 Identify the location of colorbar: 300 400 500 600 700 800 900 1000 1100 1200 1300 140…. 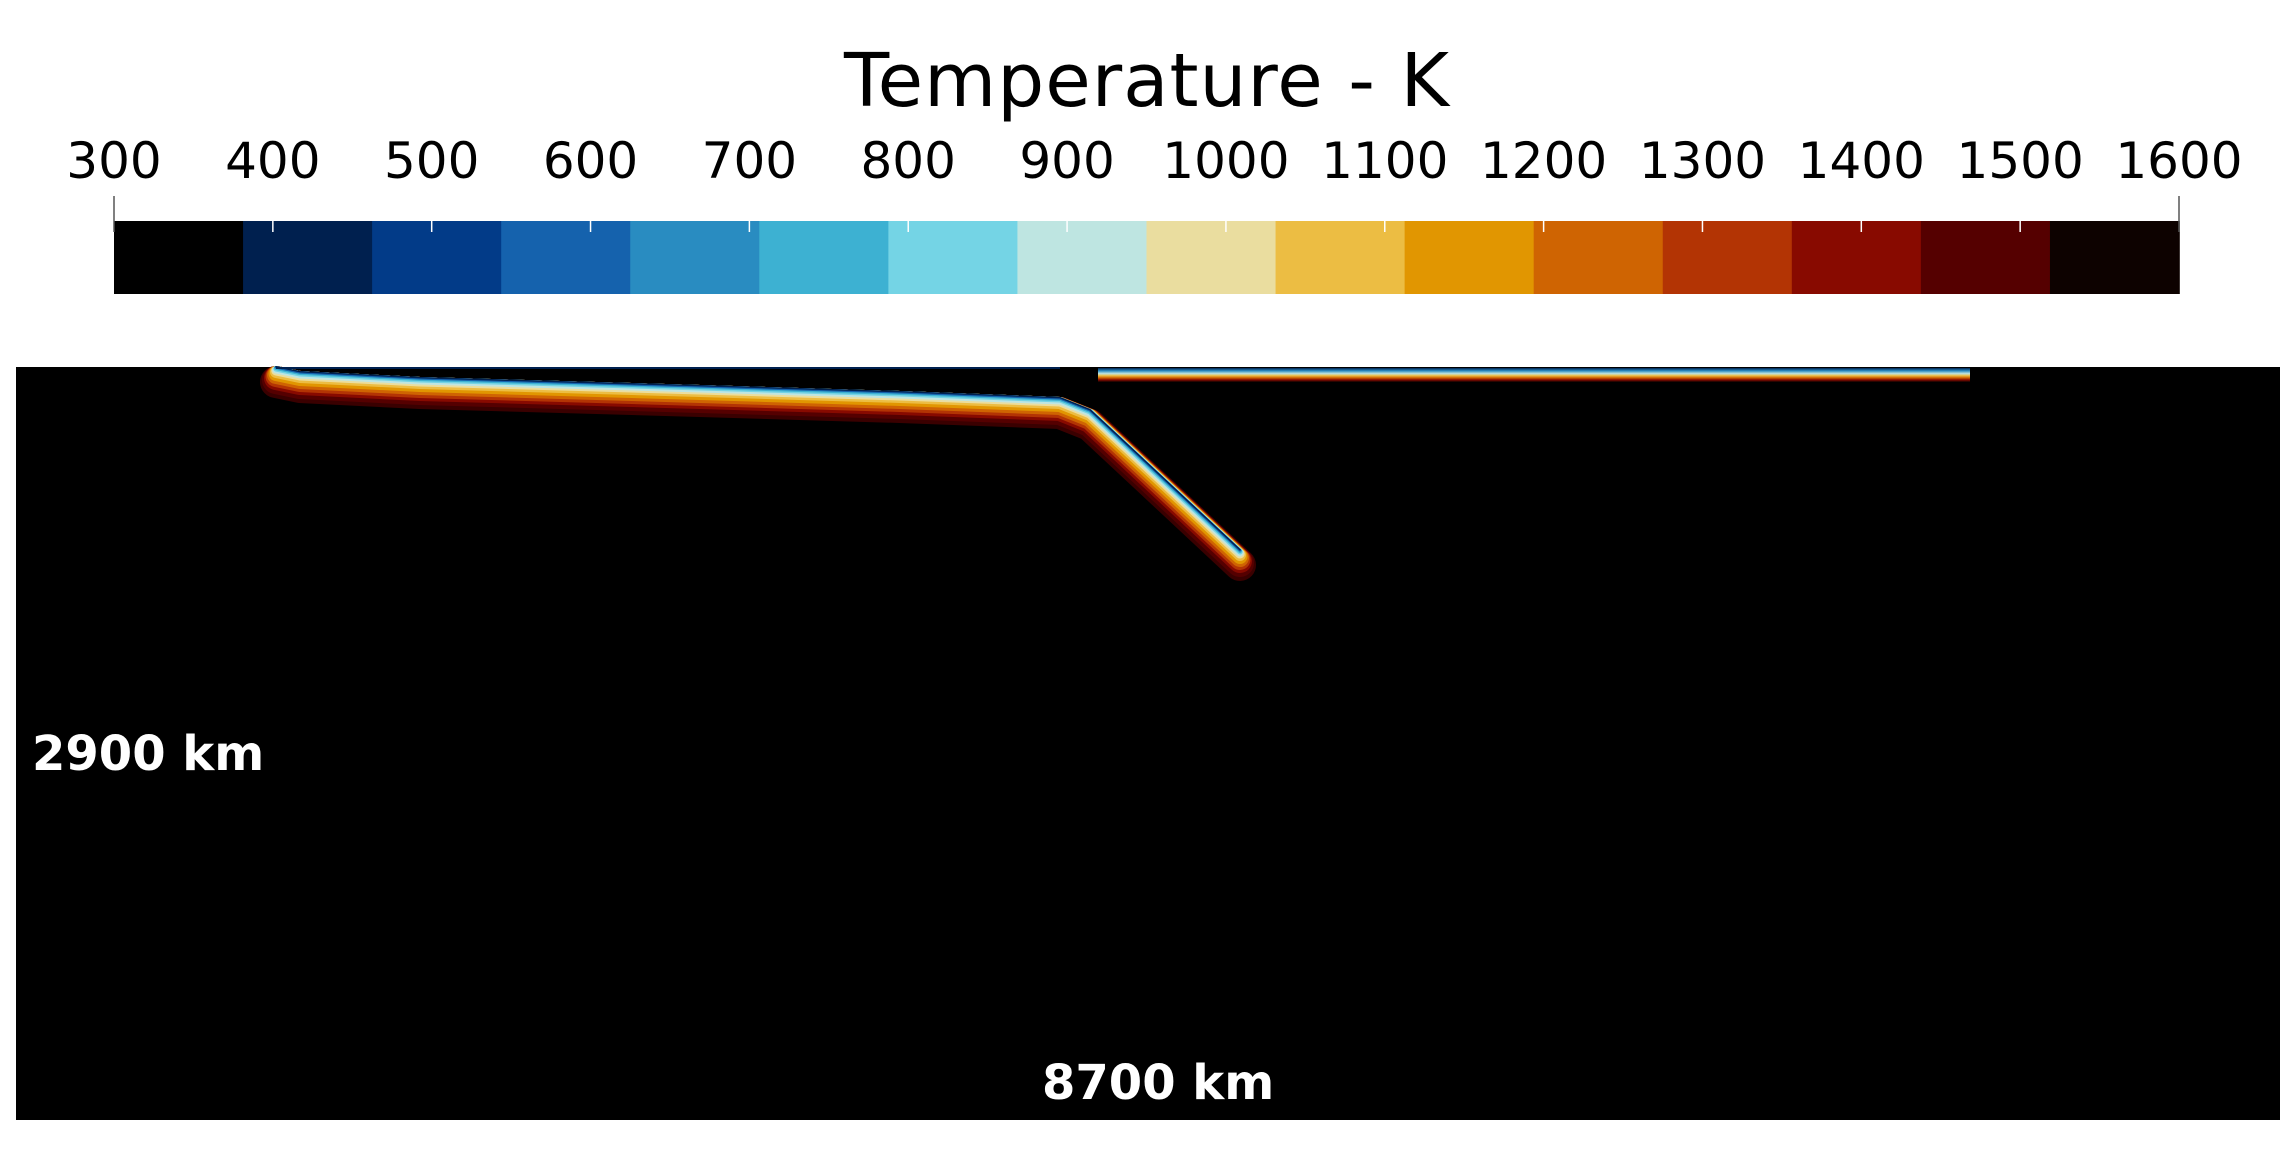
(1154, 213).